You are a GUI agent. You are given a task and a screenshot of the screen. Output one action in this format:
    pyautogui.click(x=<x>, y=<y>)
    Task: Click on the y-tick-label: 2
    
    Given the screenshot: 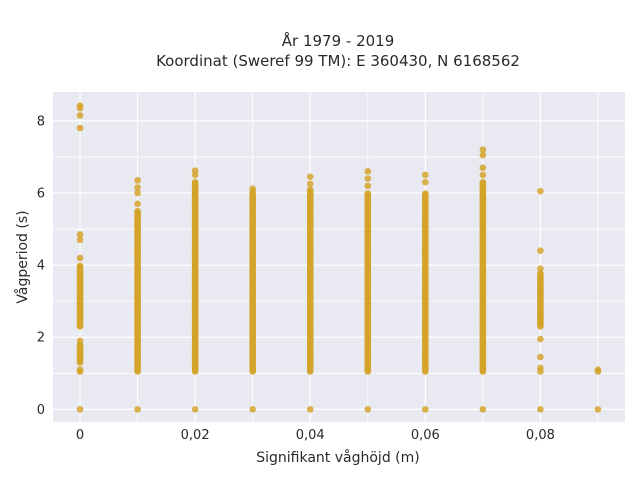 What is the action you would take?
    pyautogui.click(x=41, y=338)
    